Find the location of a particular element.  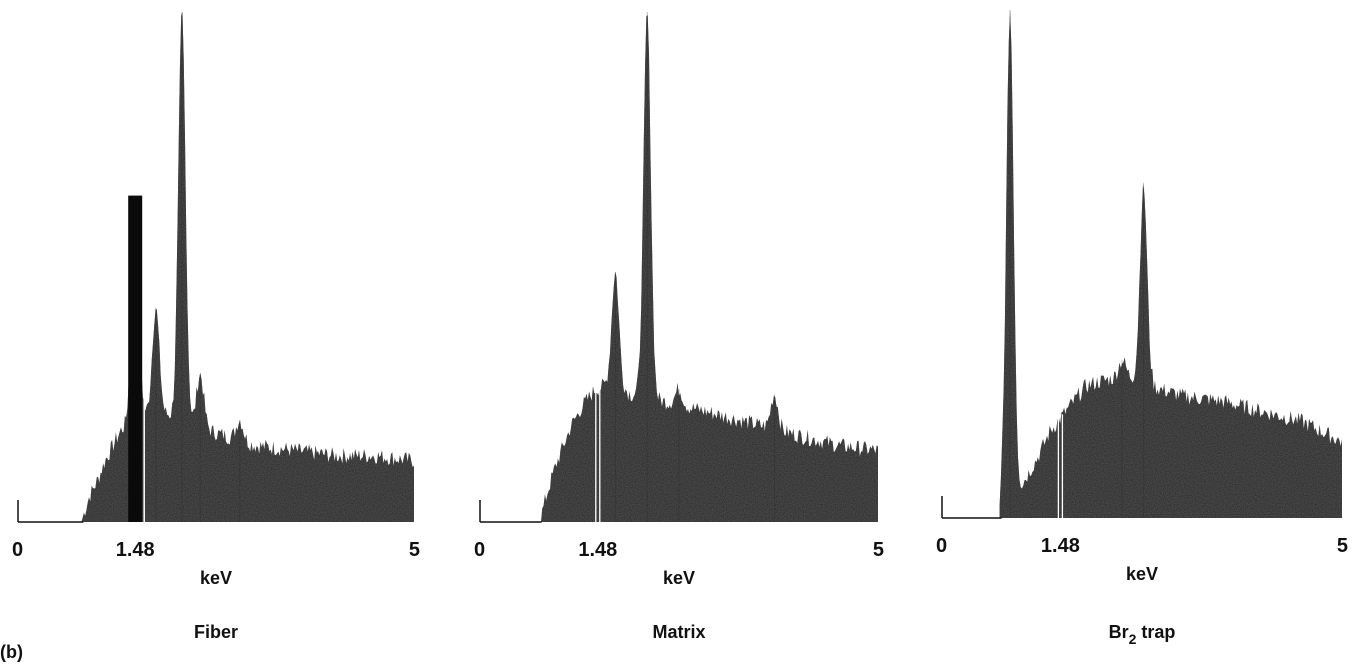

panel-name: Matrix is located at coordinates (678, 632).